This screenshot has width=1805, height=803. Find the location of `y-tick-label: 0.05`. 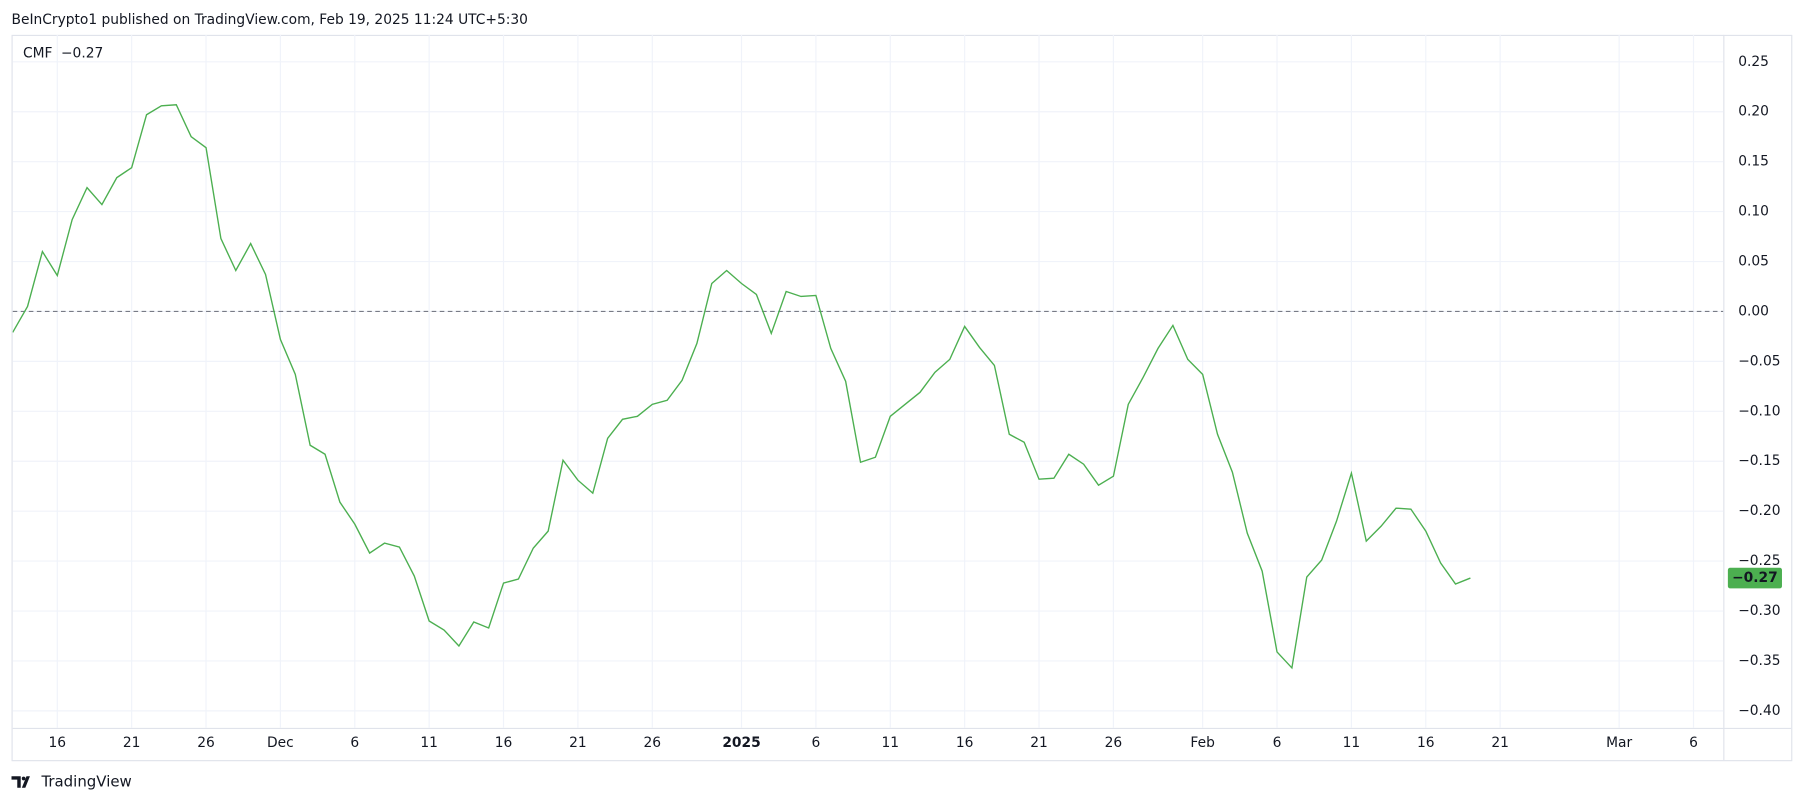

y-tick-label: 0.05 is located at coordinates (1753, 262).